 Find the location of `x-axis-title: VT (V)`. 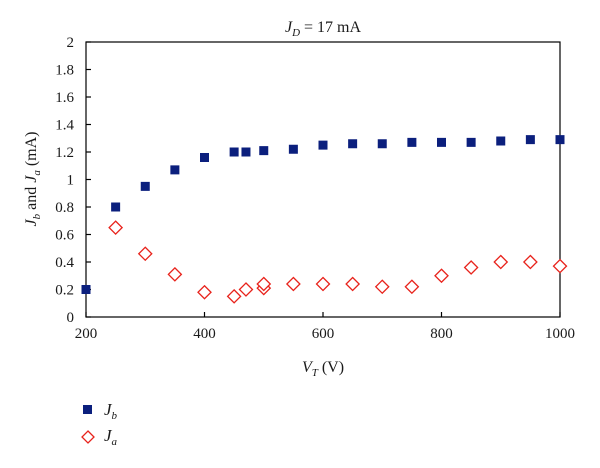

x-axis-title: VT (V) is located at coordinates (323, 369).